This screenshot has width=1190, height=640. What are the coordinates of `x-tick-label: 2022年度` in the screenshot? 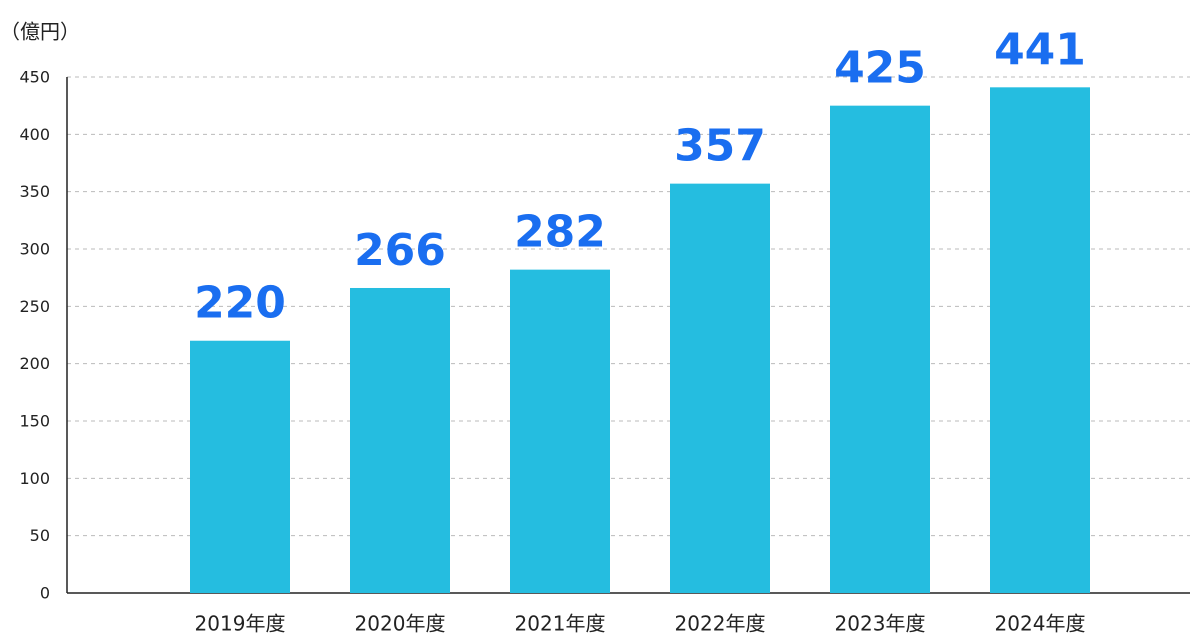 It's located at (720, 624).